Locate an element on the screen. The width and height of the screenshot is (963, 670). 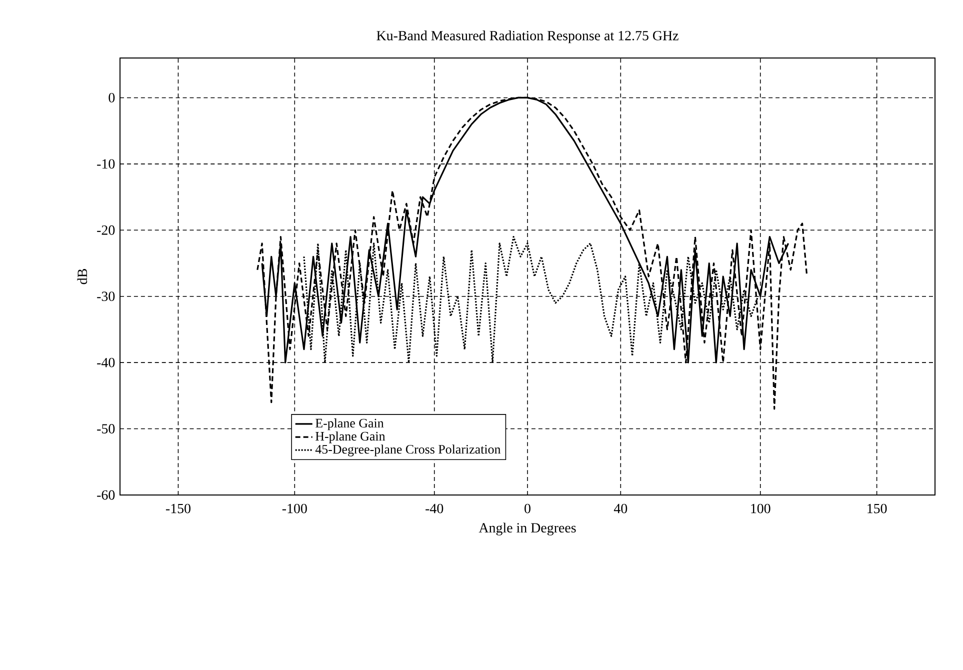
x-tick-label: 40 is located at coordinates (621, 509).